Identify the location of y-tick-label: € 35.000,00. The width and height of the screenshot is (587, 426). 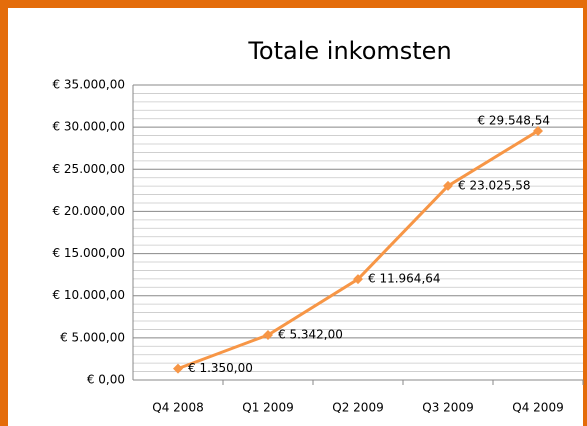
(88, 85).